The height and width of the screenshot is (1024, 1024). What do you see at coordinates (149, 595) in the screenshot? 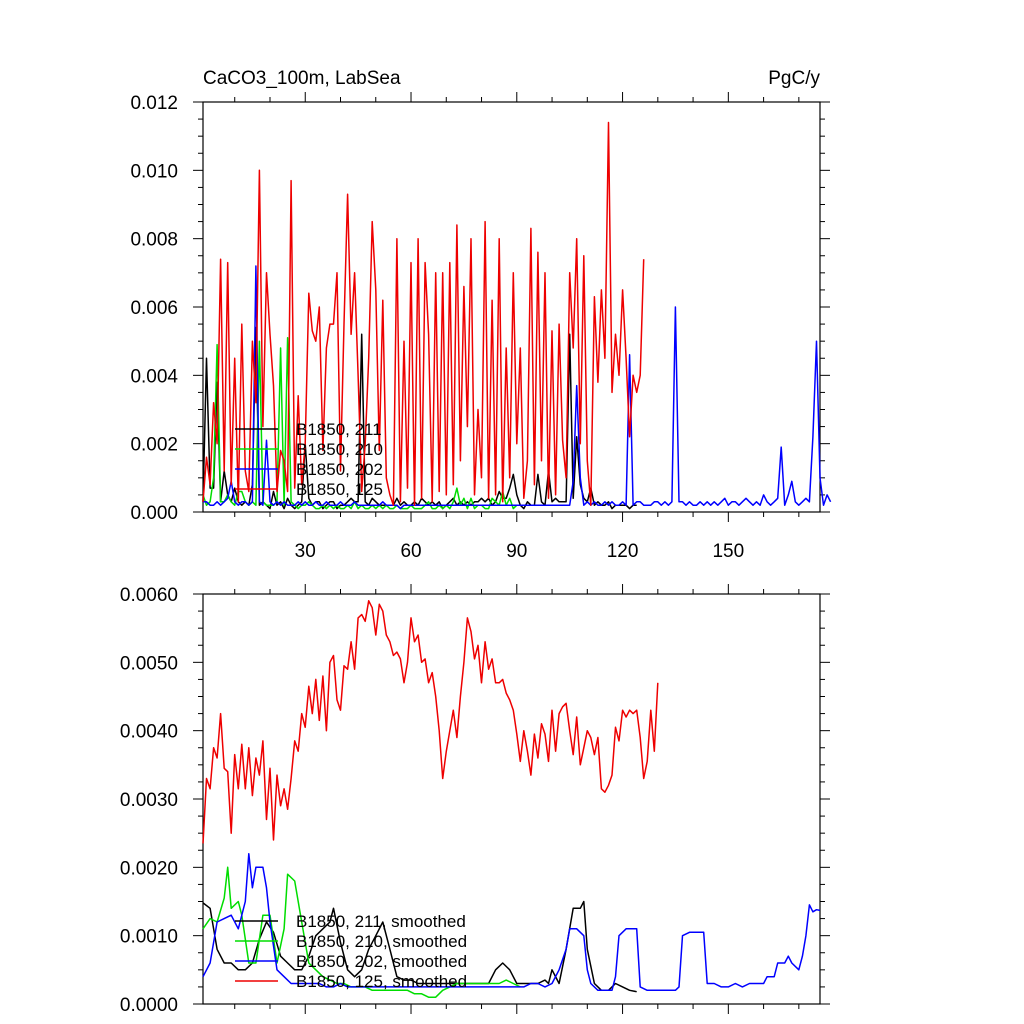
I see `y-tick-label: 0.0060` at bounding box center [149, 595].